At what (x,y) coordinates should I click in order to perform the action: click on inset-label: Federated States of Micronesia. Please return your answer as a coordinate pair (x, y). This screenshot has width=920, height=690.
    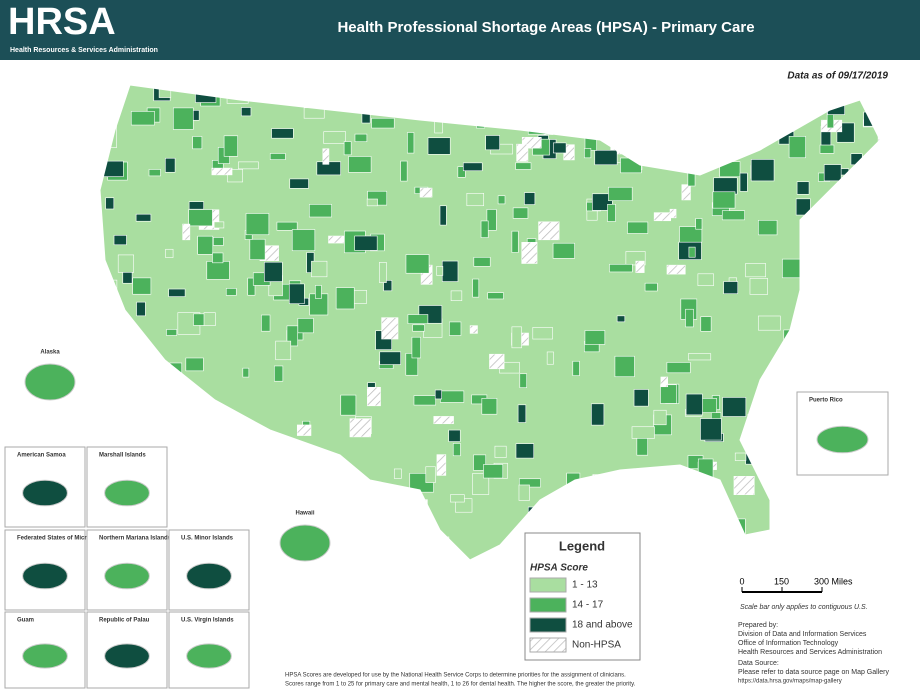
    Looking at the image, I should click on (61, 539).